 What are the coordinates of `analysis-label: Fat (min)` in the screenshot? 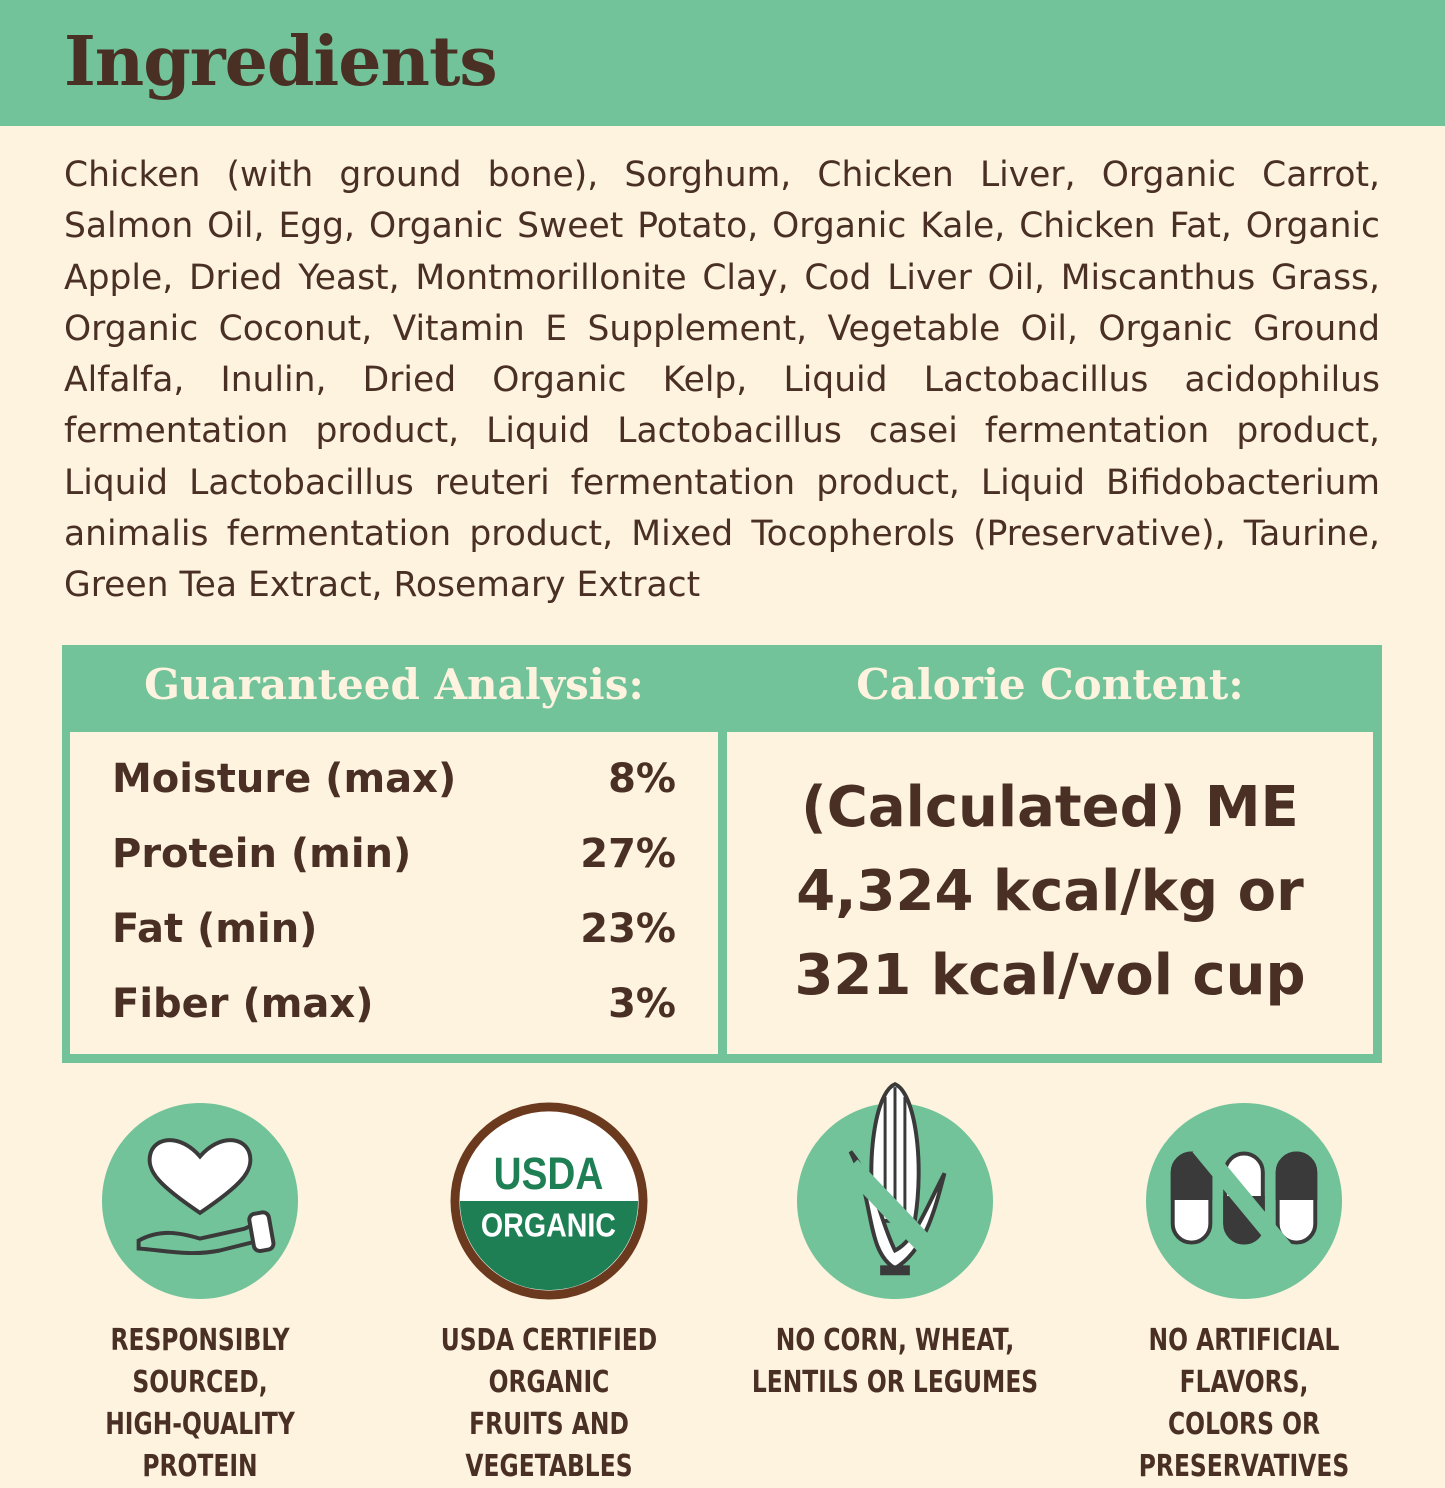 It's located at (215, 929).